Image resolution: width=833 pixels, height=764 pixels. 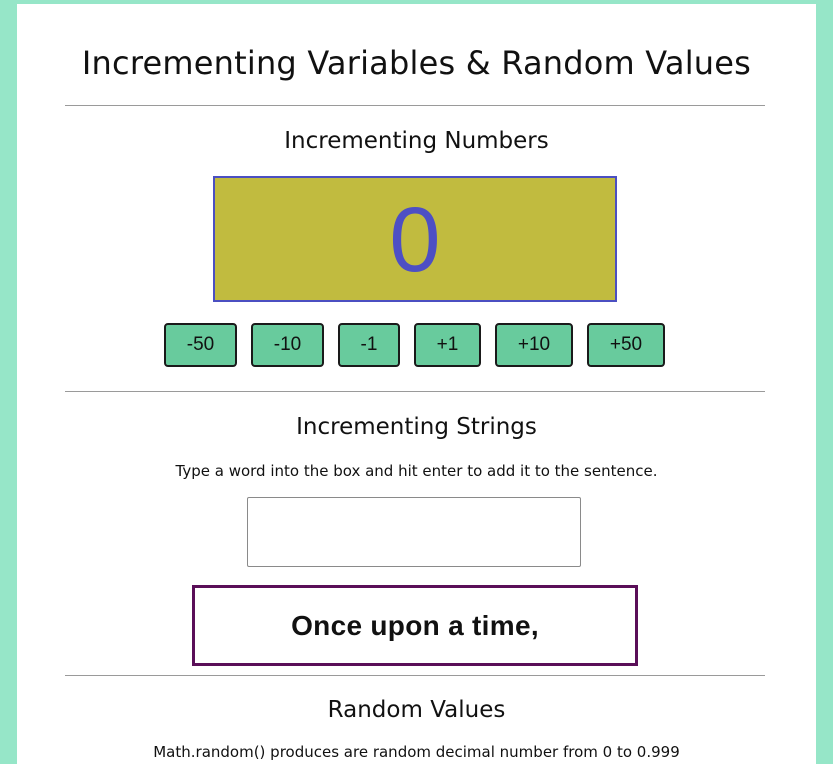 I want to click on page-title: Incrementing Variables & Random Values, so click(x=416, y=63).